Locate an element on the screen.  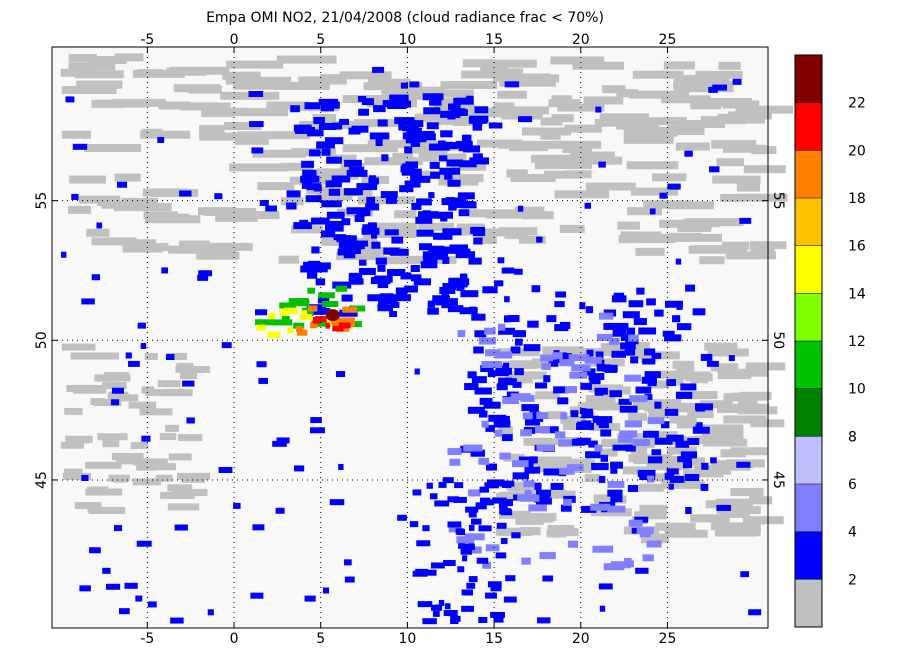
colorbar-label: 16 is located at coordinates (857, 247).